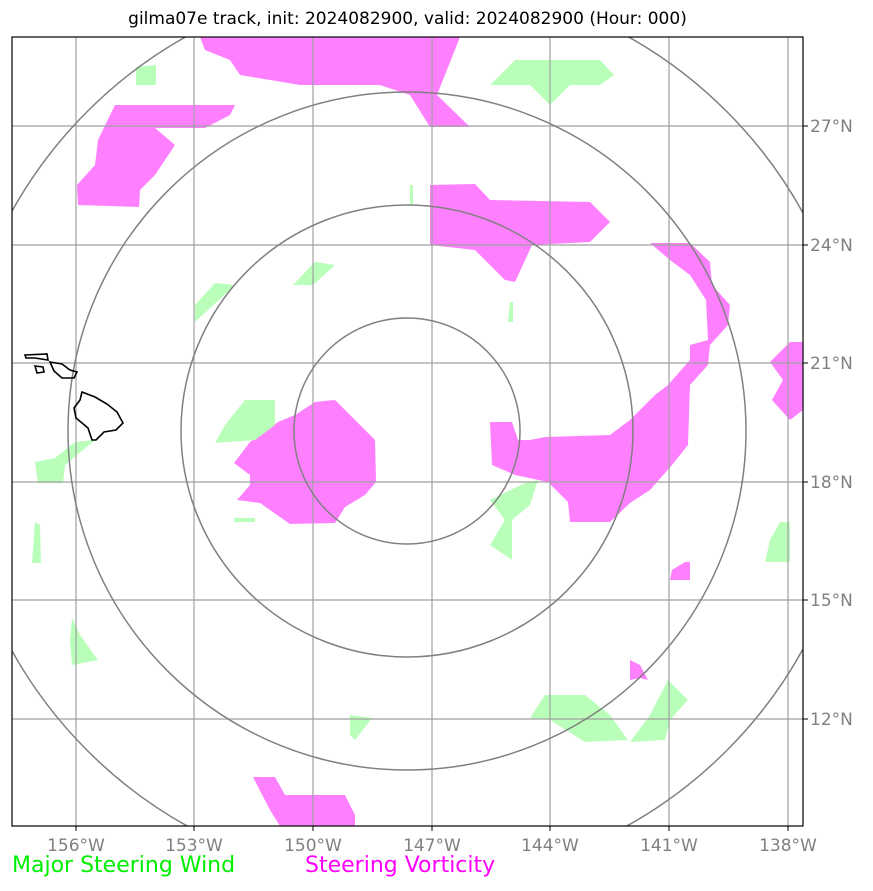 Image resolution: width=873 pixels, height=891 pixels. I want to click on lat-label: 24°N, so click(831, 246).